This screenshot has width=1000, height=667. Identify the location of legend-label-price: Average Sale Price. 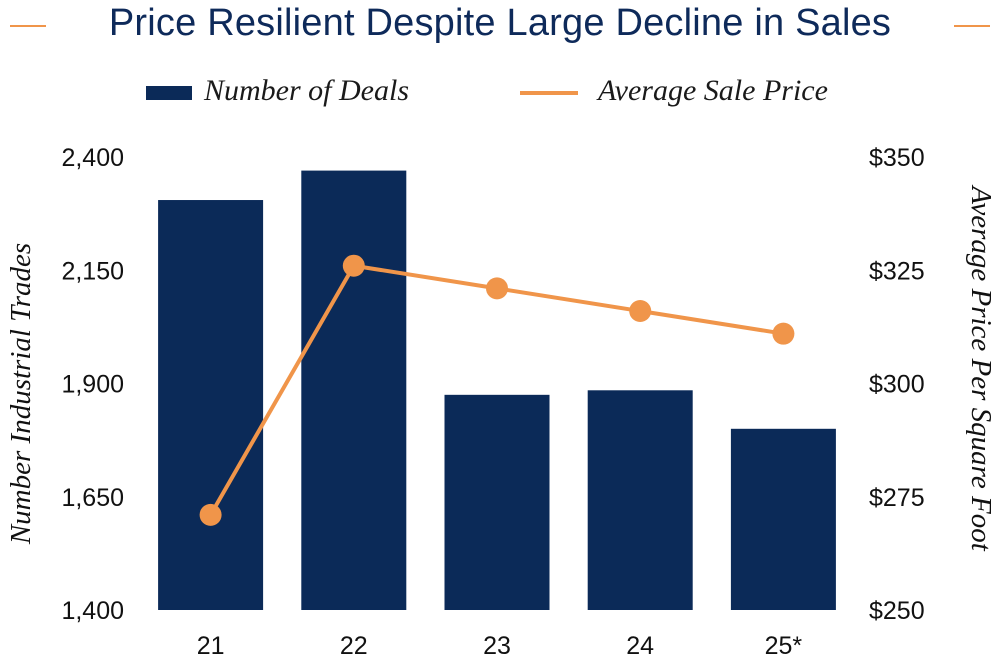
(713, 90).